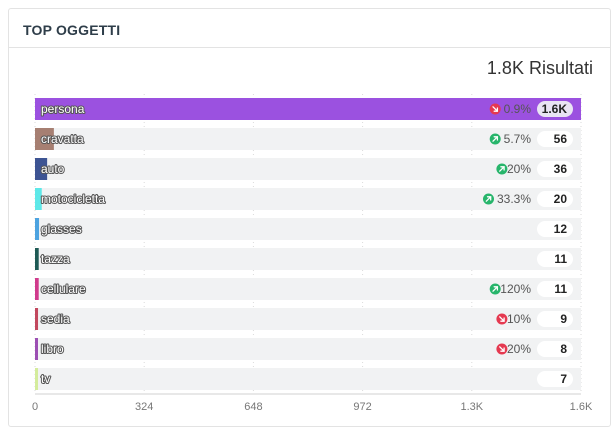 The width and height of the screenshot is (613, 431). Describe the element at coordinates (514, 199) in the screenshot. I see `change-percent: 33.3%` at that location.